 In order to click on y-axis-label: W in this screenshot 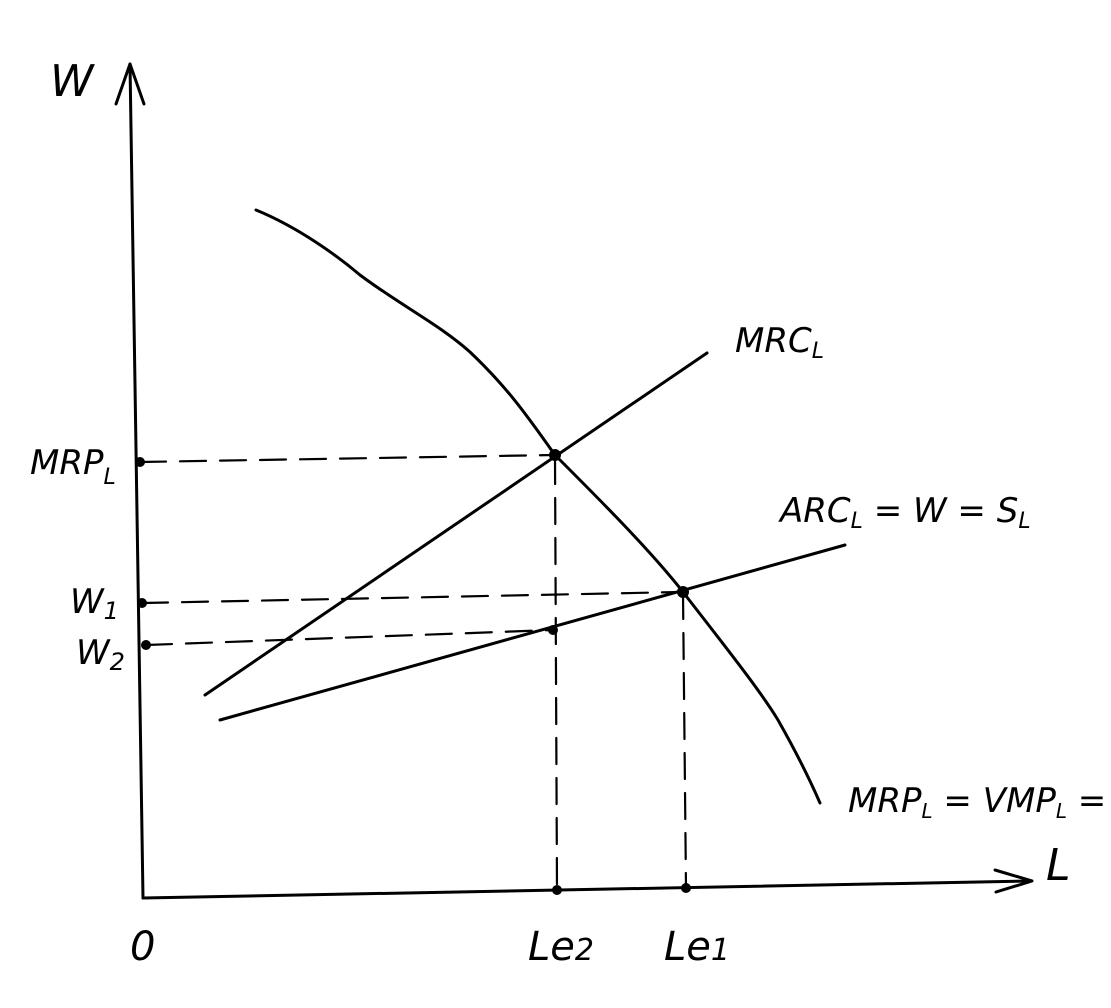, I will do `click(72, 81)`.